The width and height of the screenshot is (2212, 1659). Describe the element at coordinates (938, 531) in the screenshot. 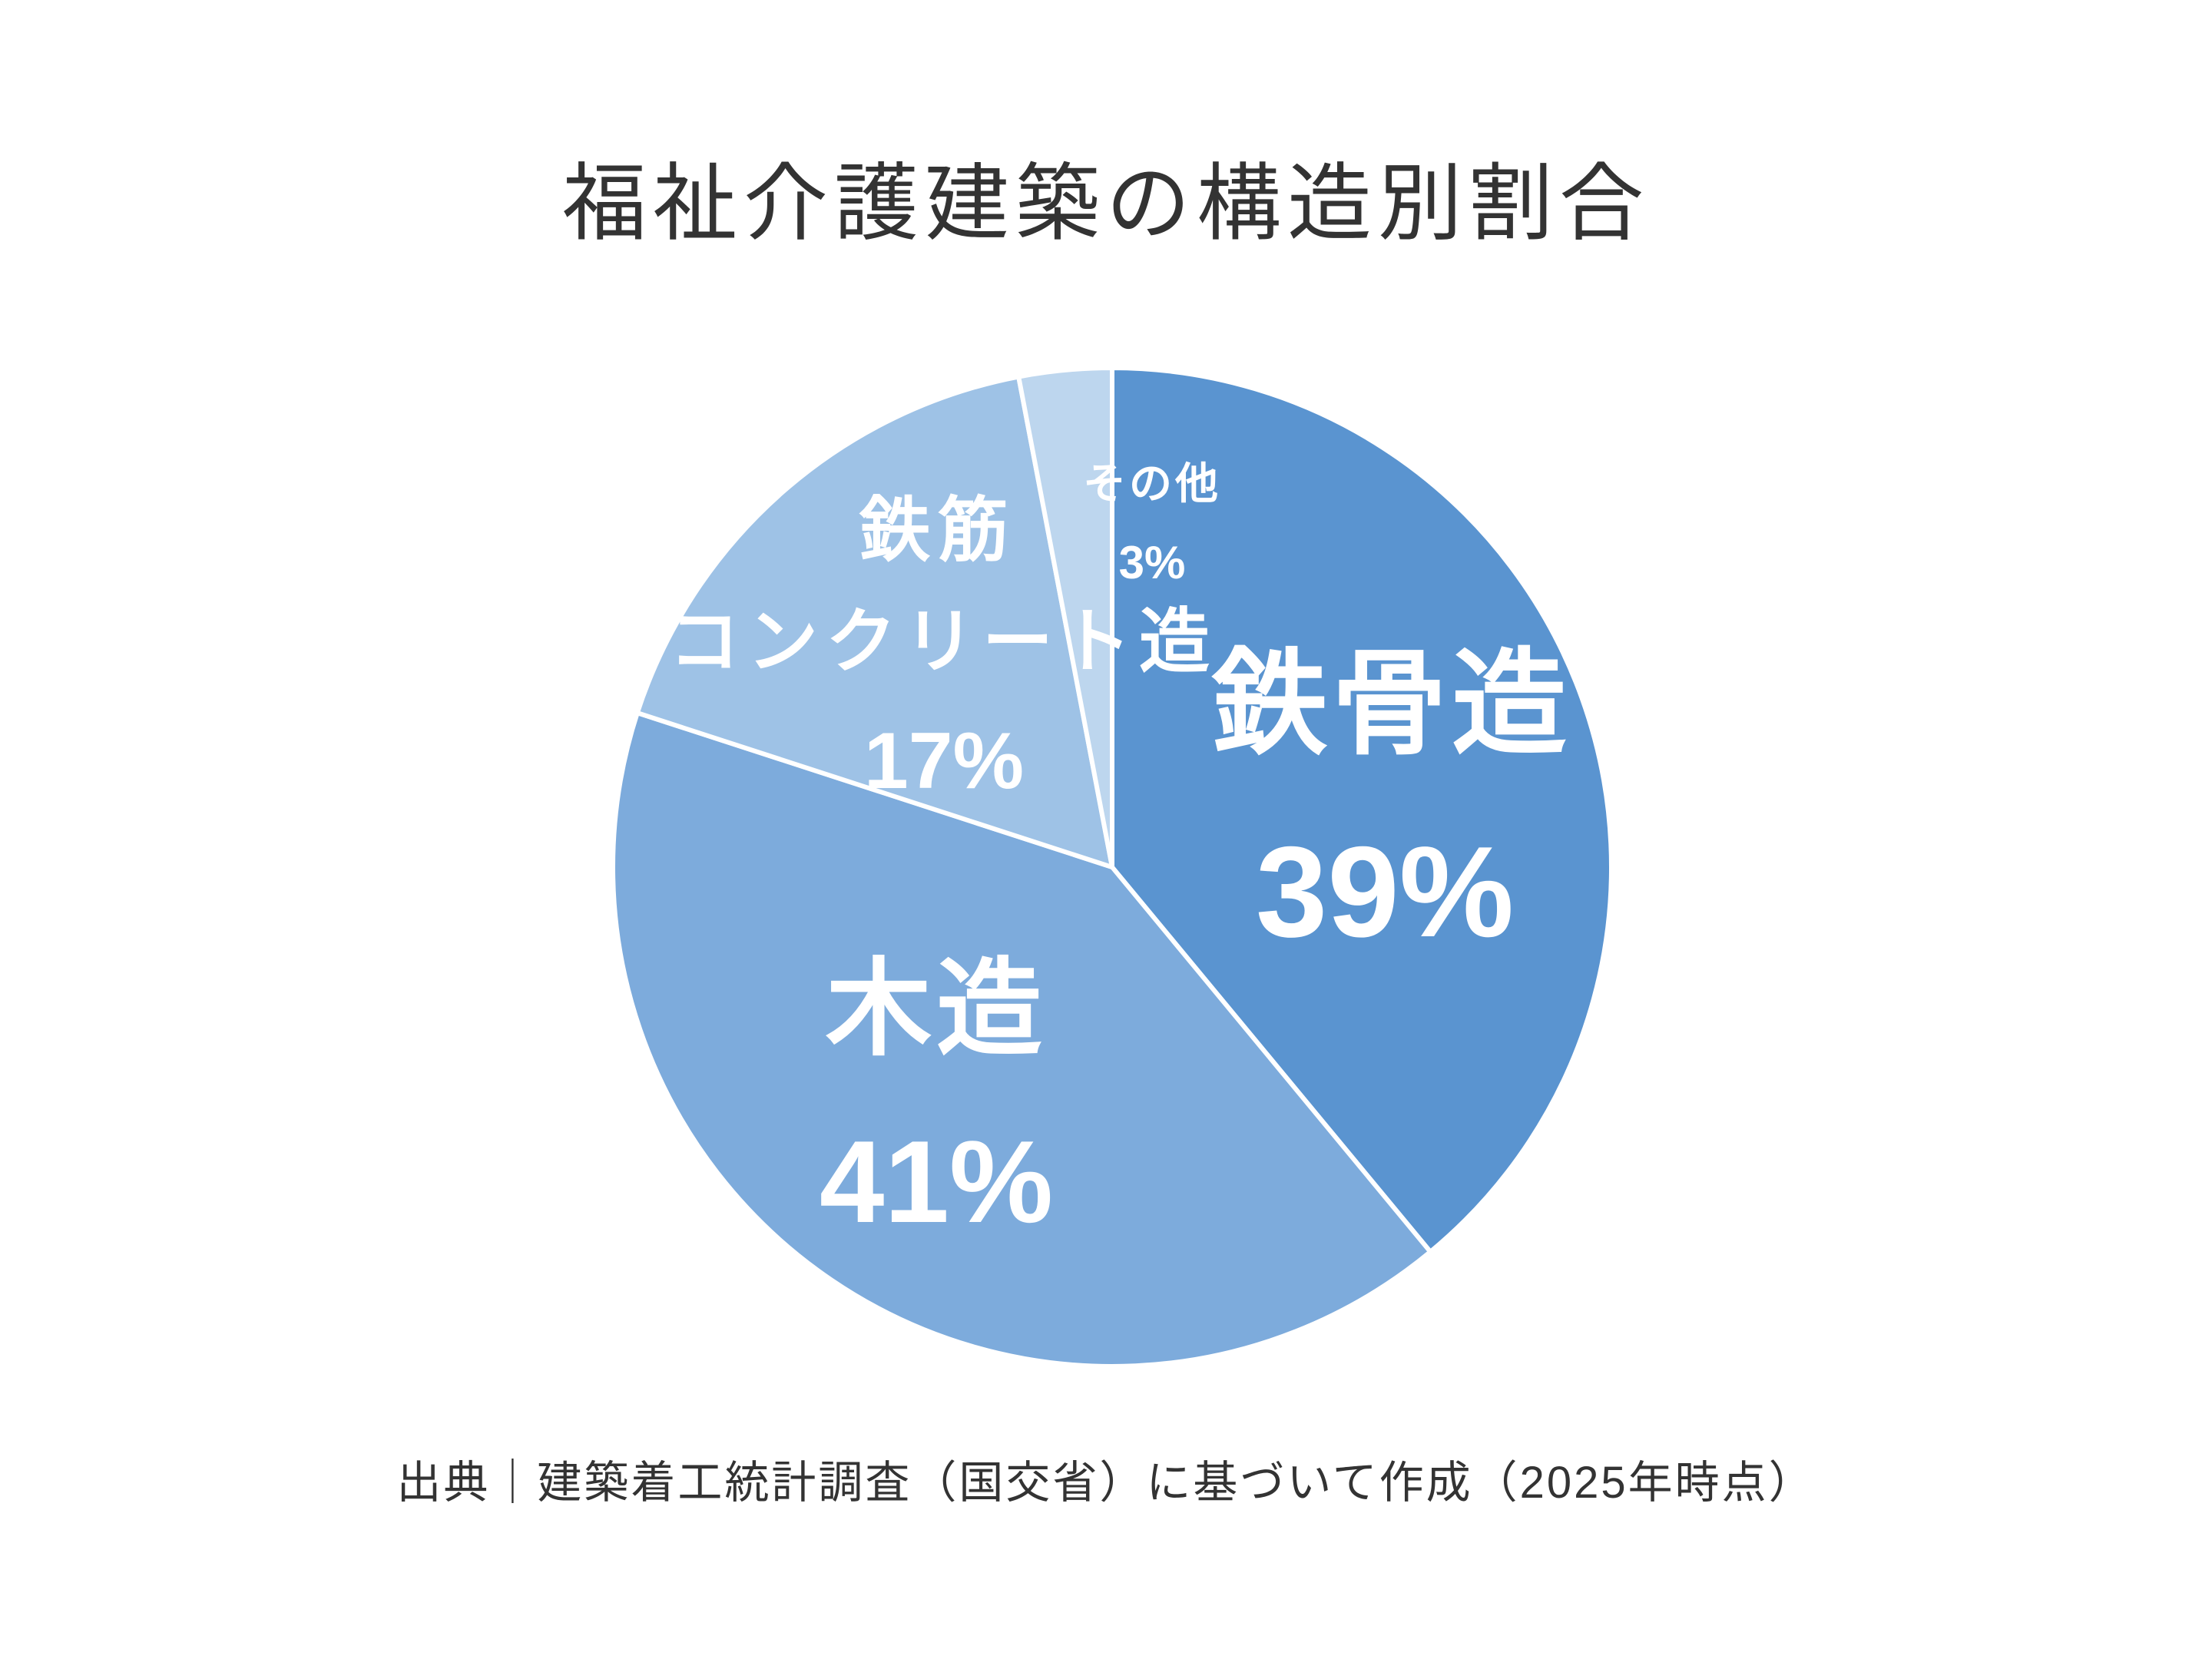

I see `slice-label-reinforced-concrete-line1: 鉄筋` at that location.